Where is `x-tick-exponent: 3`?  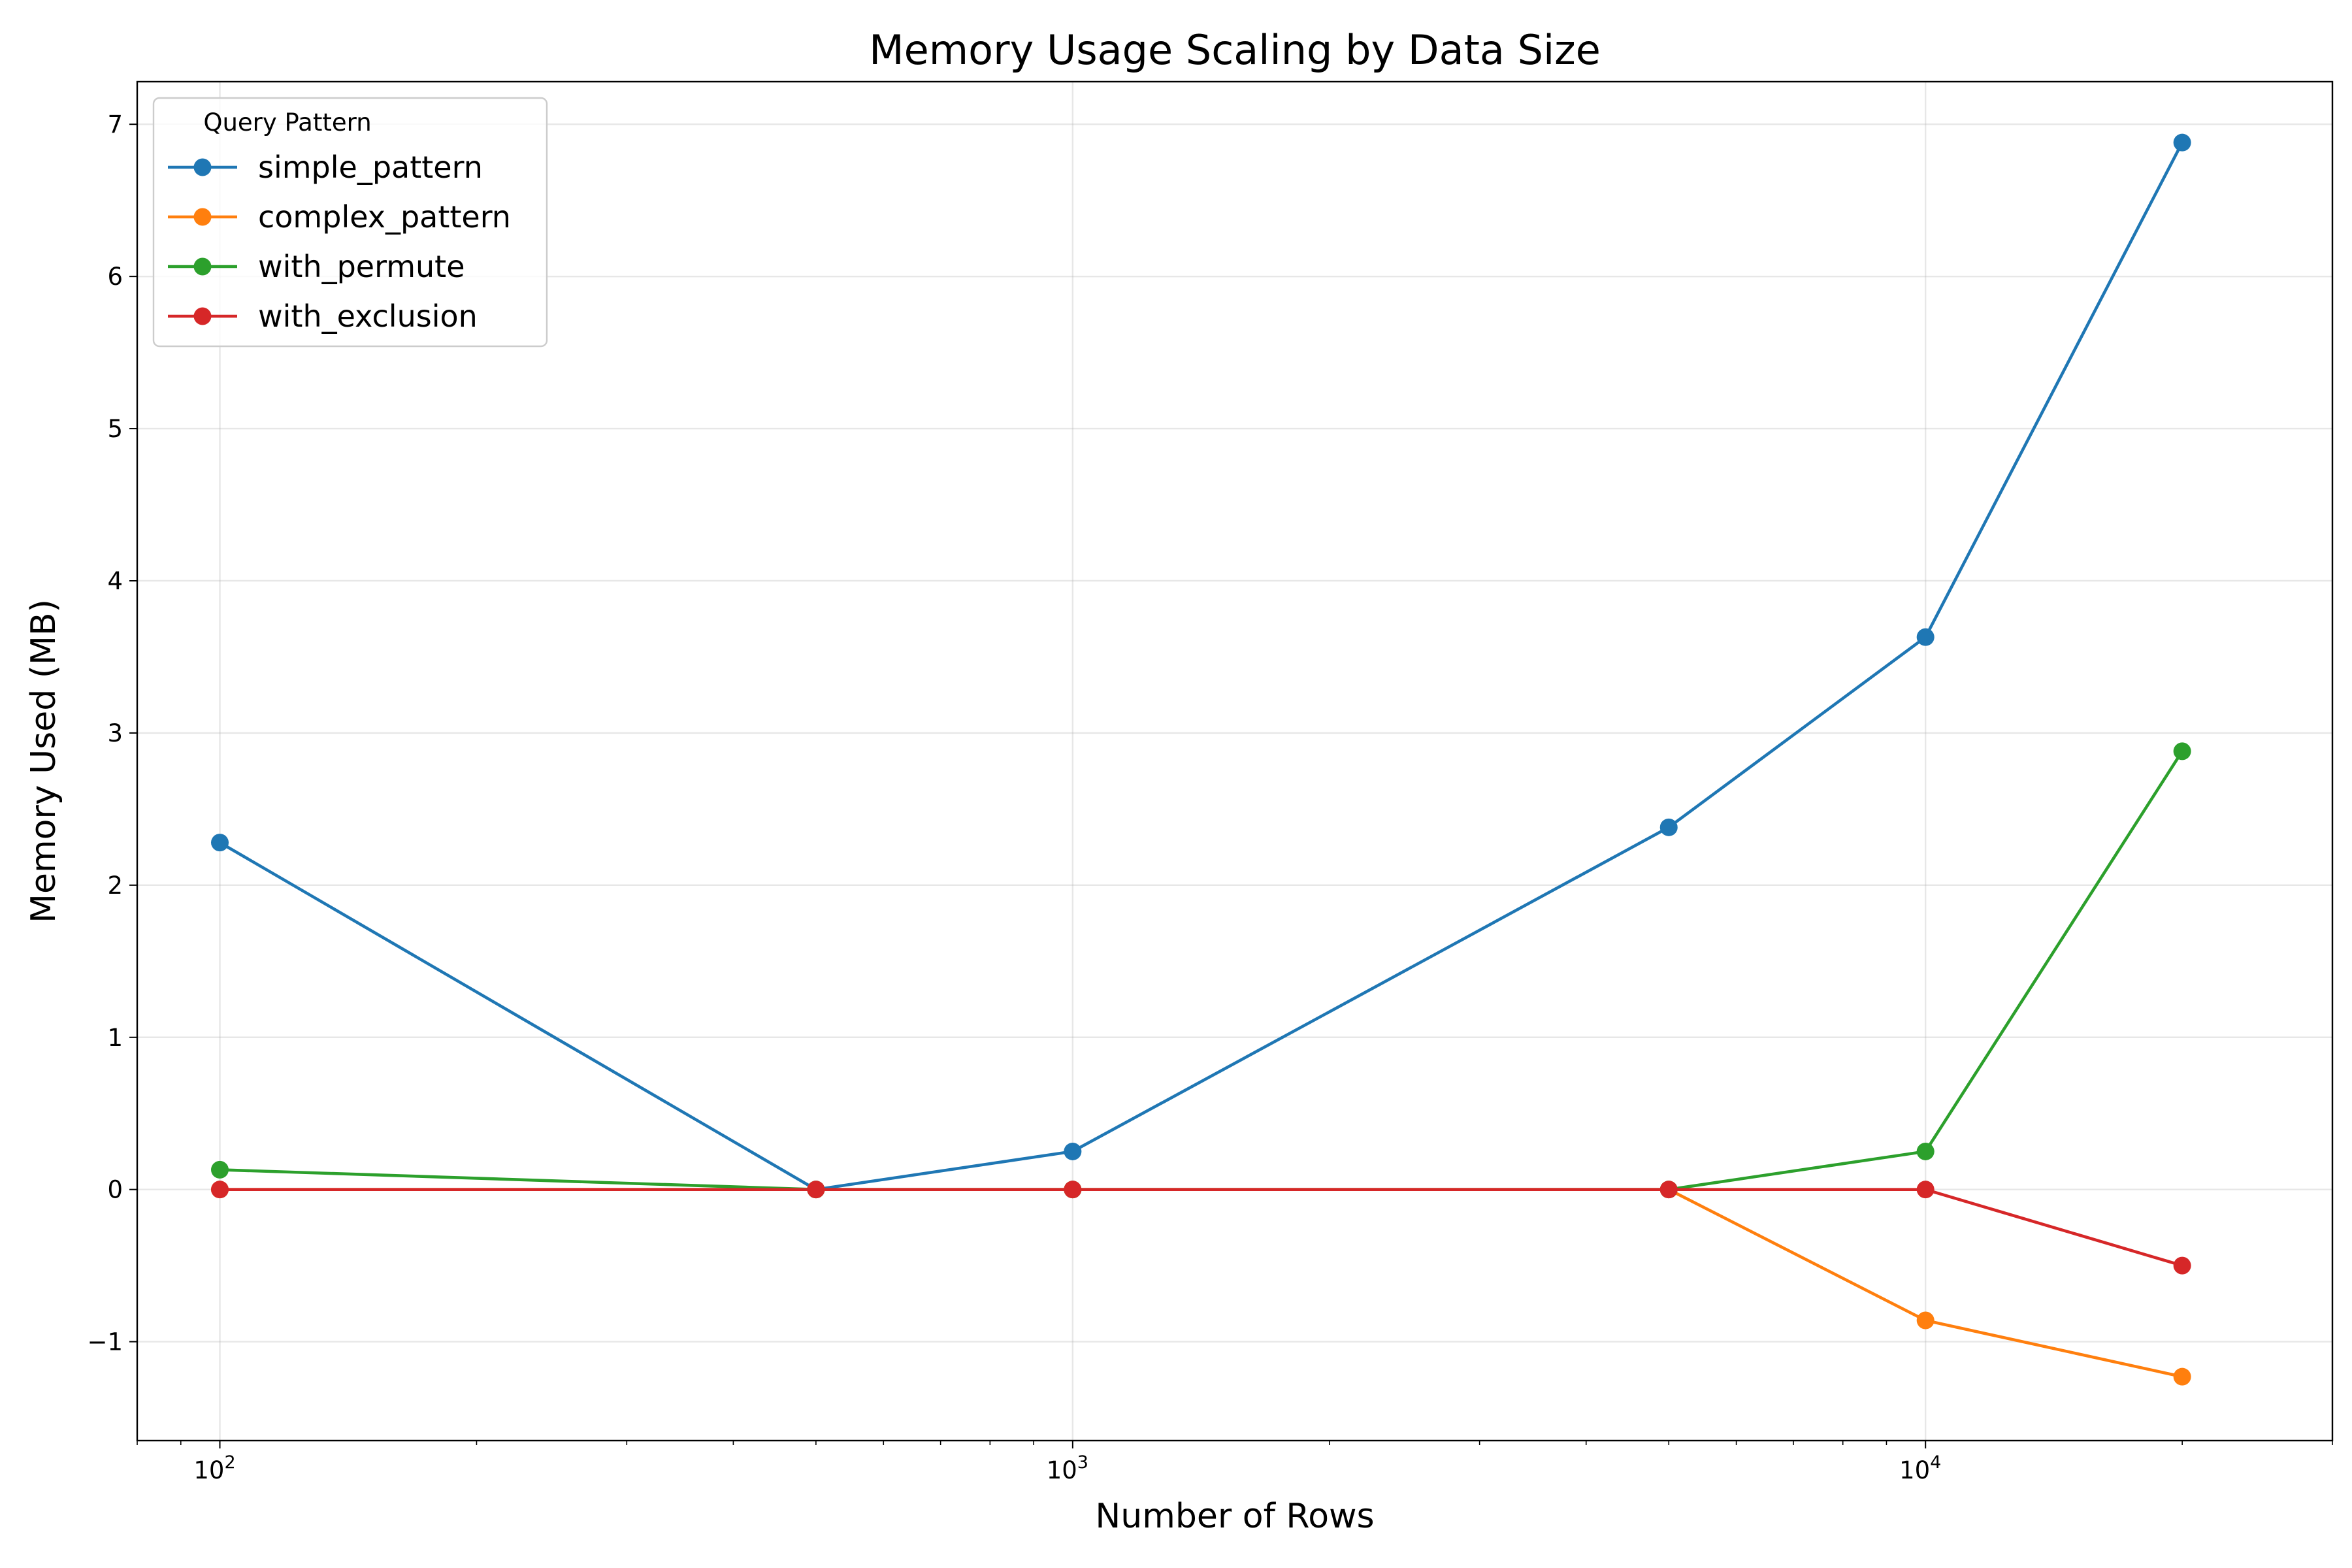 x-tick-exponent: 3 is located at coordinates (1082, 1462).